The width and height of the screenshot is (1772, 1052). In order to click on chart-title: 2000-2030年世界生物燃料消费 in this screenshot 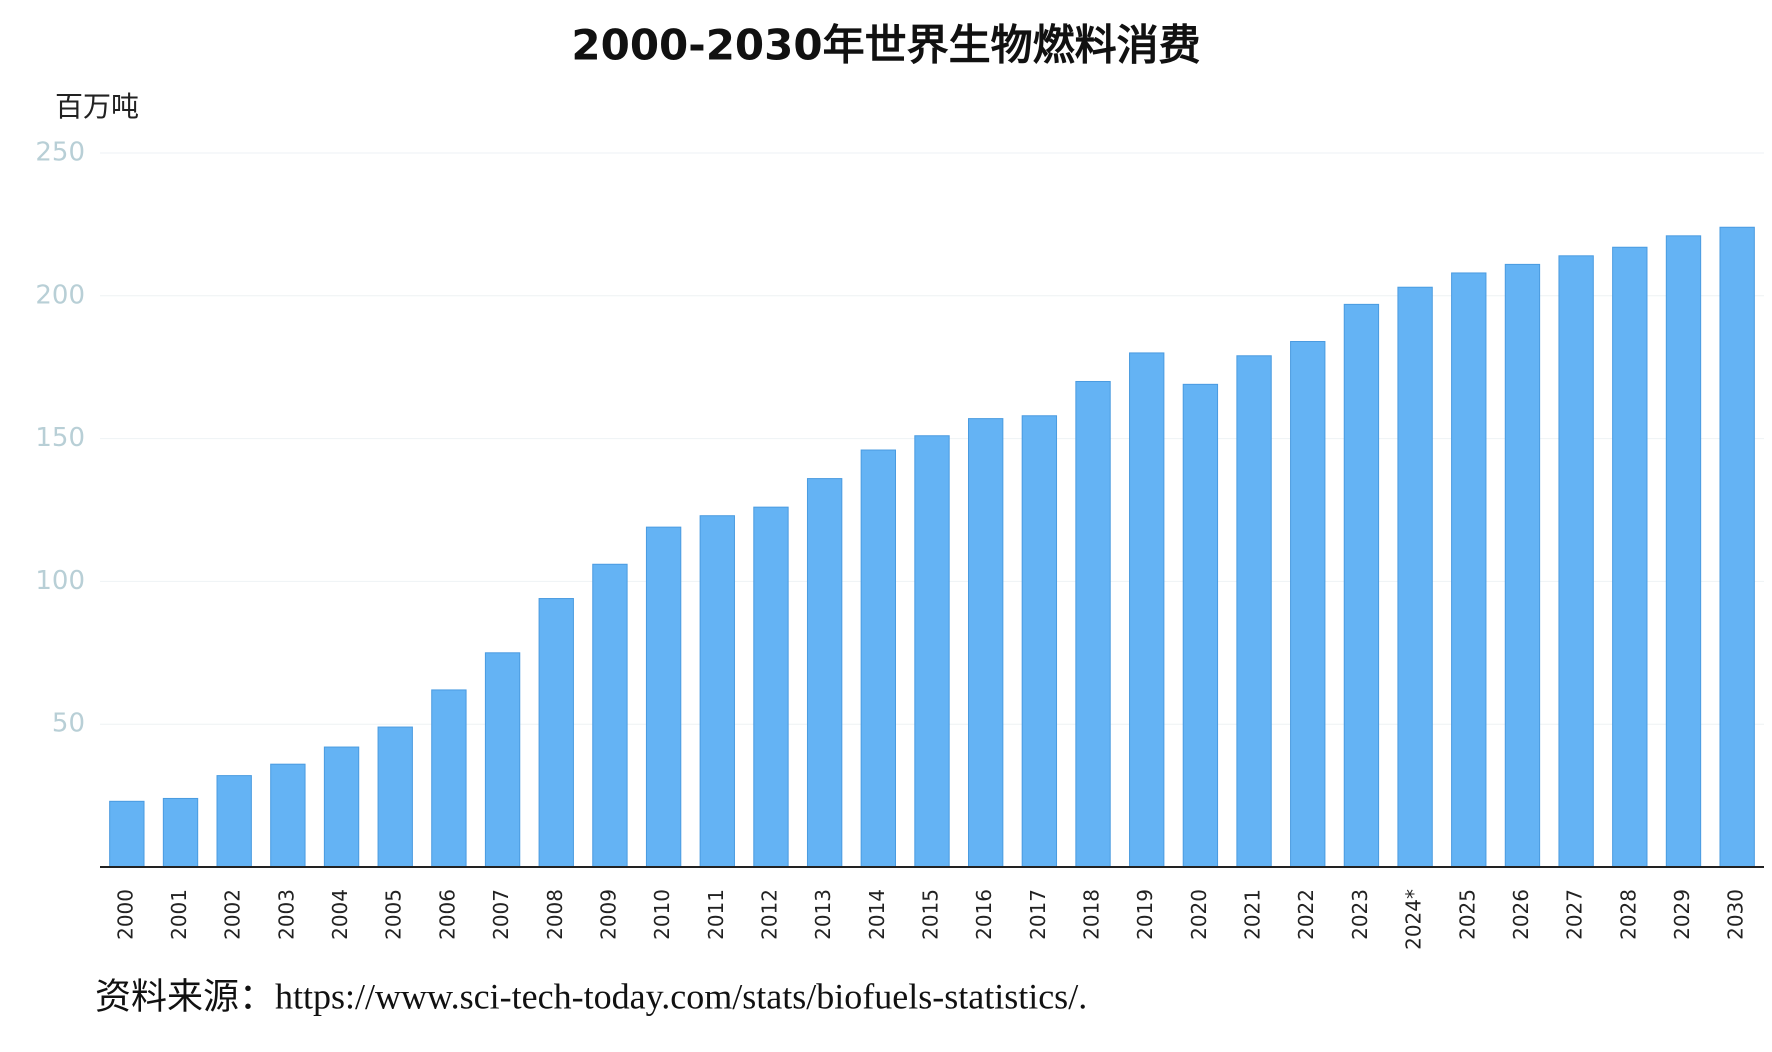, I will do `click(885, 45)`.